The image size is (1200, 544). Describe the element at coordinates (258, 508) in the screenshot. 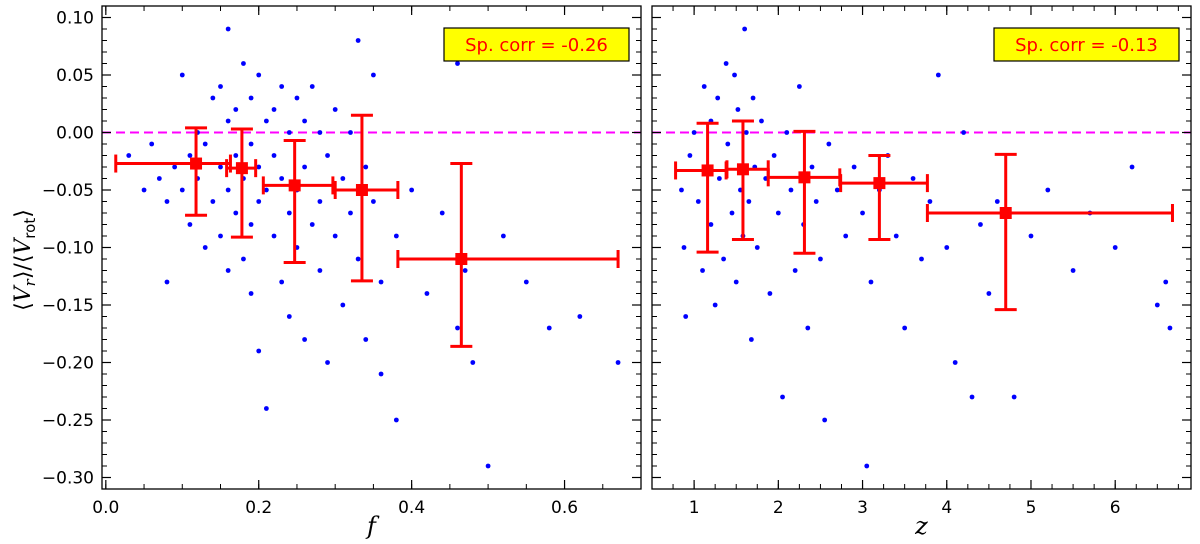

I see `left-x-tick-label: 0.2` at that location.